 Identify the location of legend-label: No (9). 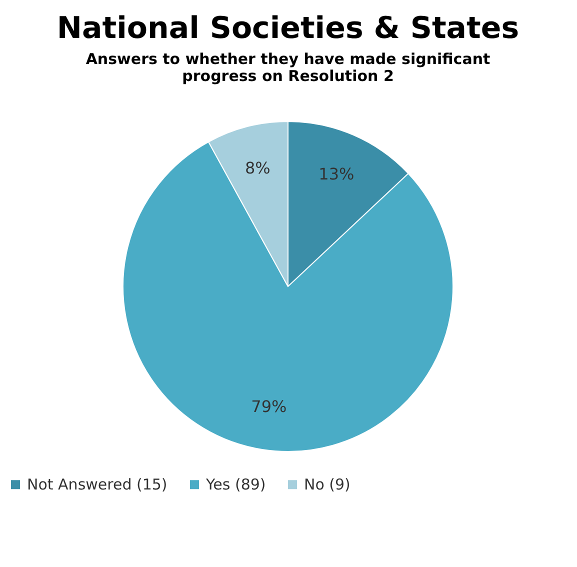
(327, 485).